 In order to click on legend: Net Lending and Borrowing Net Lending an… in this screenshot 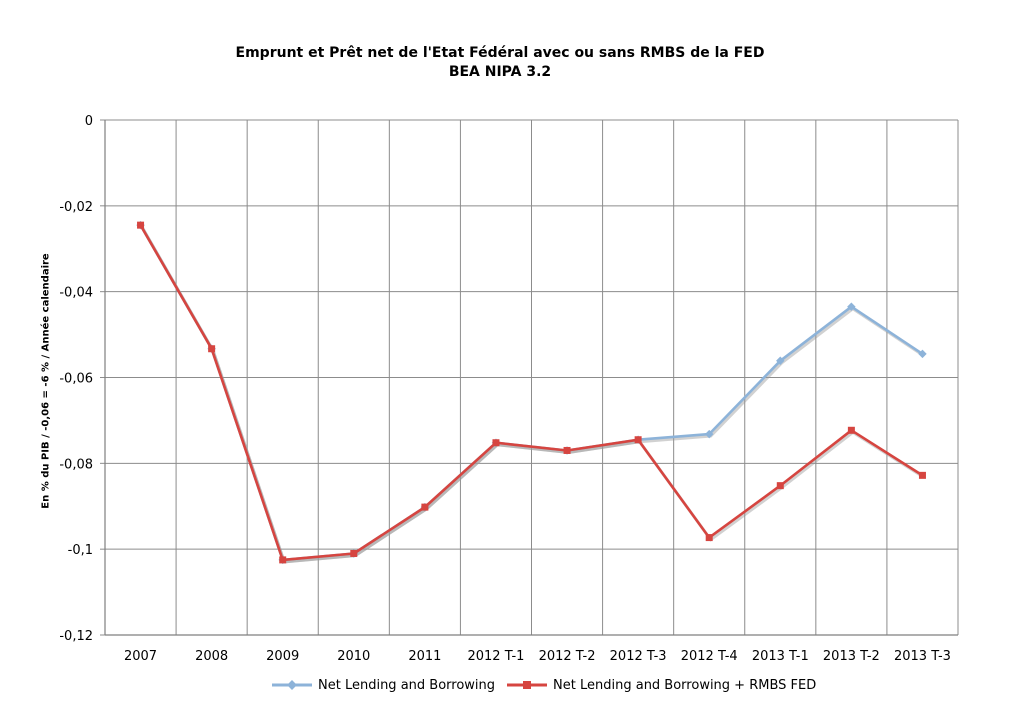, I will do `click(548, 685)`.